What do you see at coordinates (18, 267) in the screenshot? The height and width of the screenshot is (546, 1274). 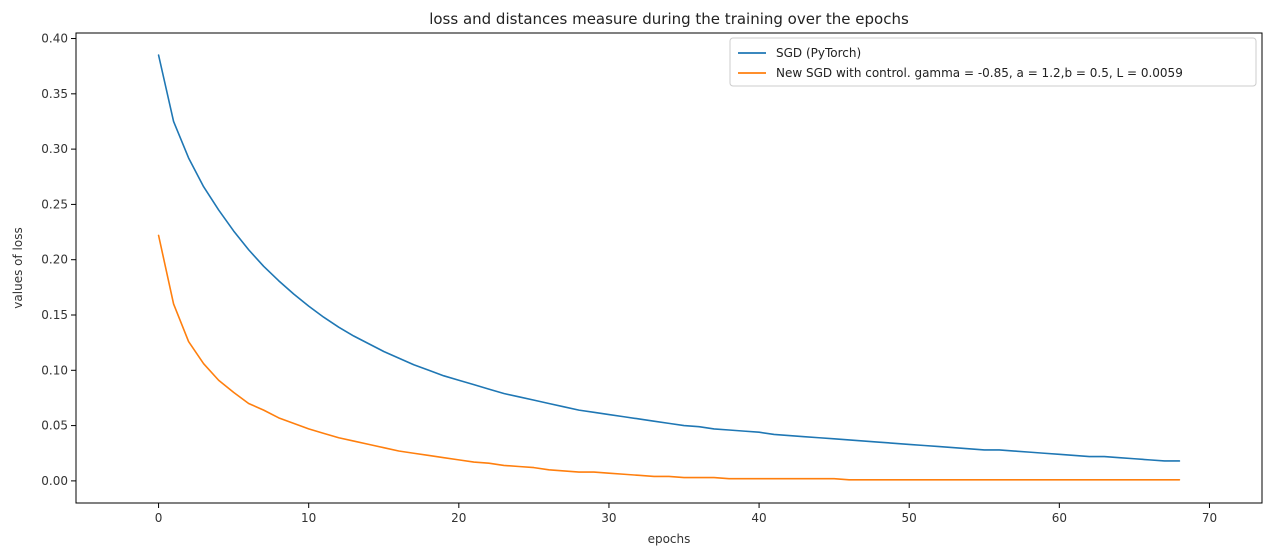 I see `y-axis-label: values of loss` at bounding box center [18, 267].